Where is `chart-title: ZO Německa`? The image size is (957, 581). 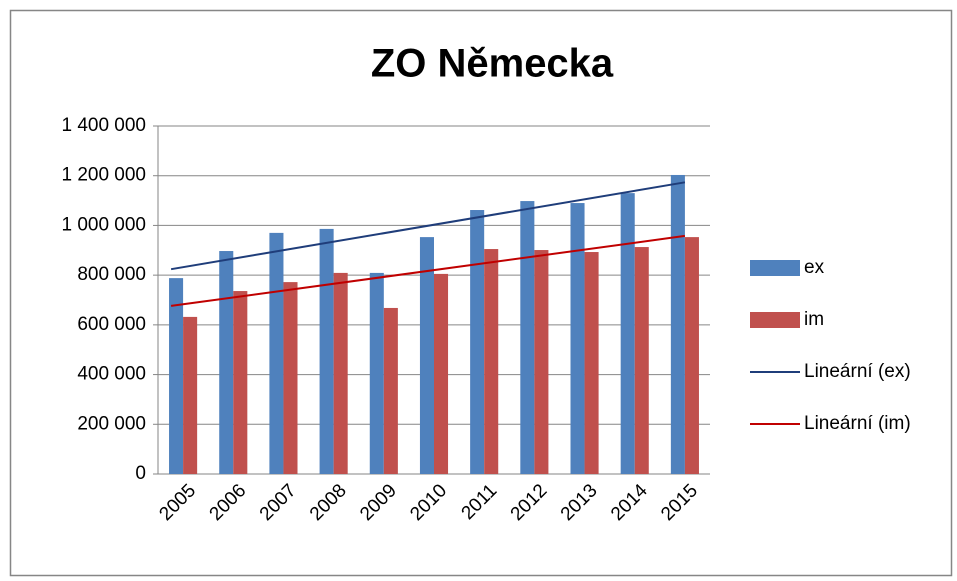 chart-title: ZO Německa is located at coordinates (492, 64).